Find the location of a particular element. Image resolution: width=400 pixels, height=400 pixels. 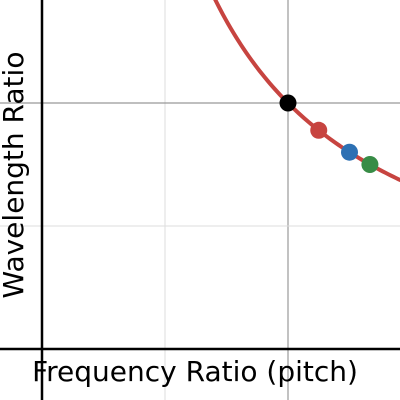

x-axis-label: Frequency Ratio (pitch) is located at coordinates (195, 371).